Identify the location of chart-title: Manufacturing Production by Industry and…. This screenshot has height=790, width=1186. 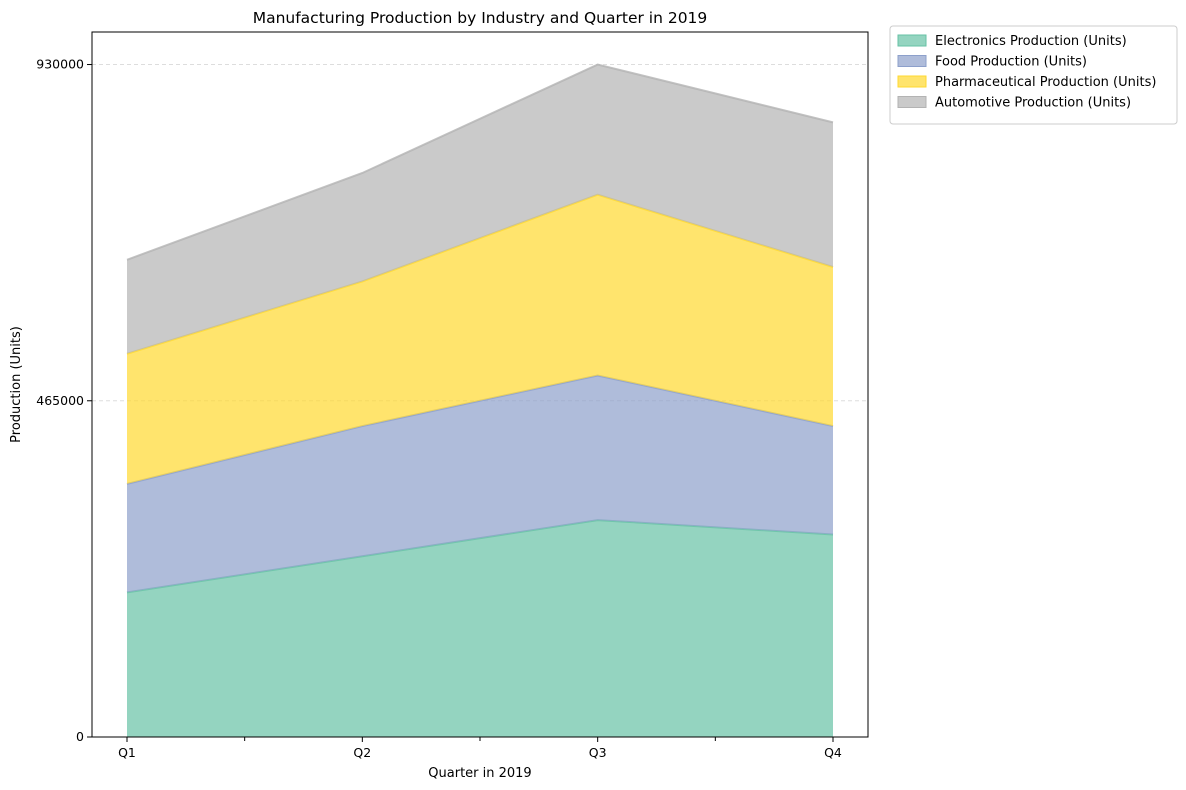
(480, 18).